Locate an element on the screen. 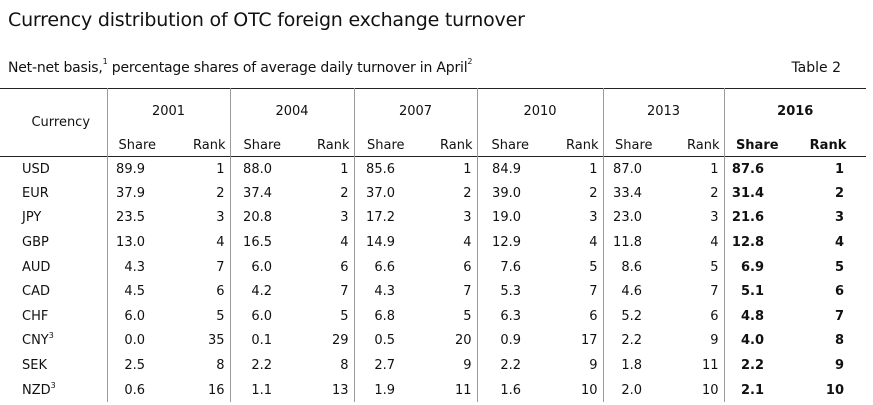  footnote-ref: 3 is located at coordinates (51, 336).